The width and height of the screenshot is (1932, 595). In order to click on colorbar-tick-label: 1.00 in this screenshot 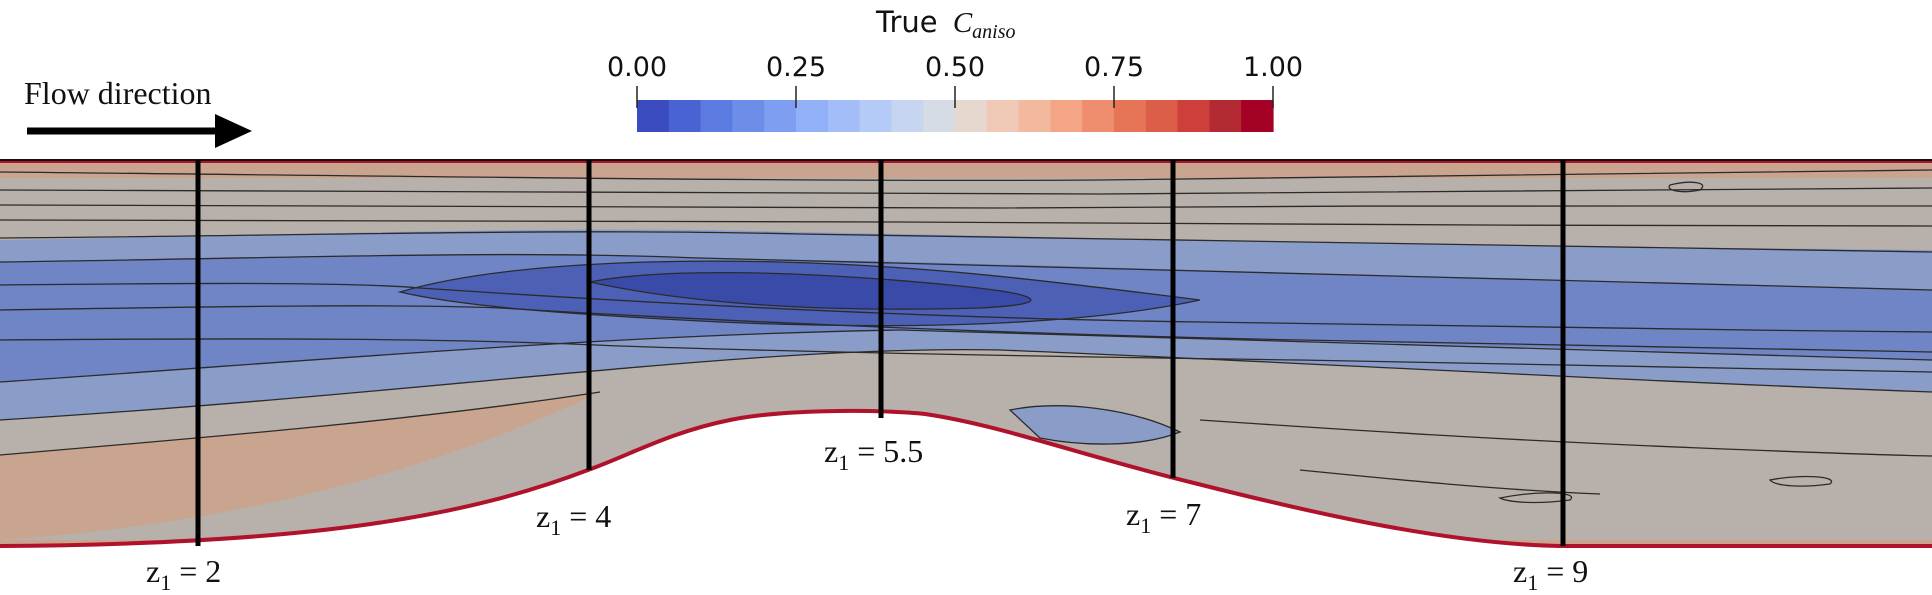, I will do `click(1273, 67)`.